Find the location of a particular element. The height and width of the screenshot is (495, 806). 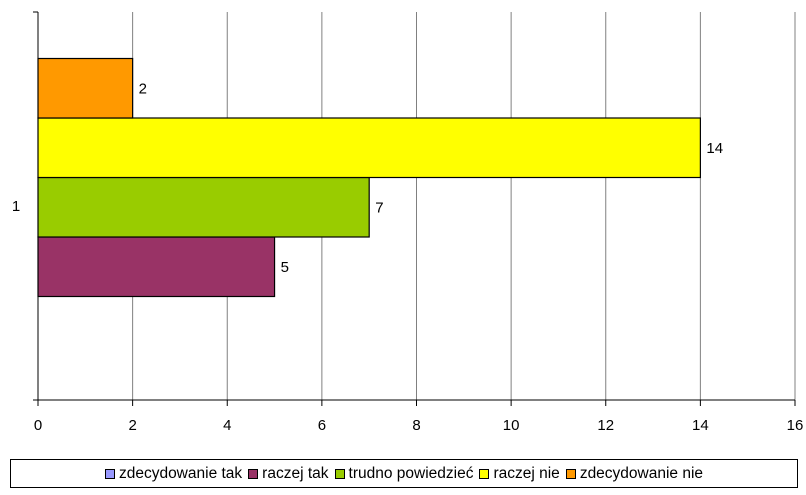

legend-item: zdecydowanie nie is located at coordinates (634, 473).